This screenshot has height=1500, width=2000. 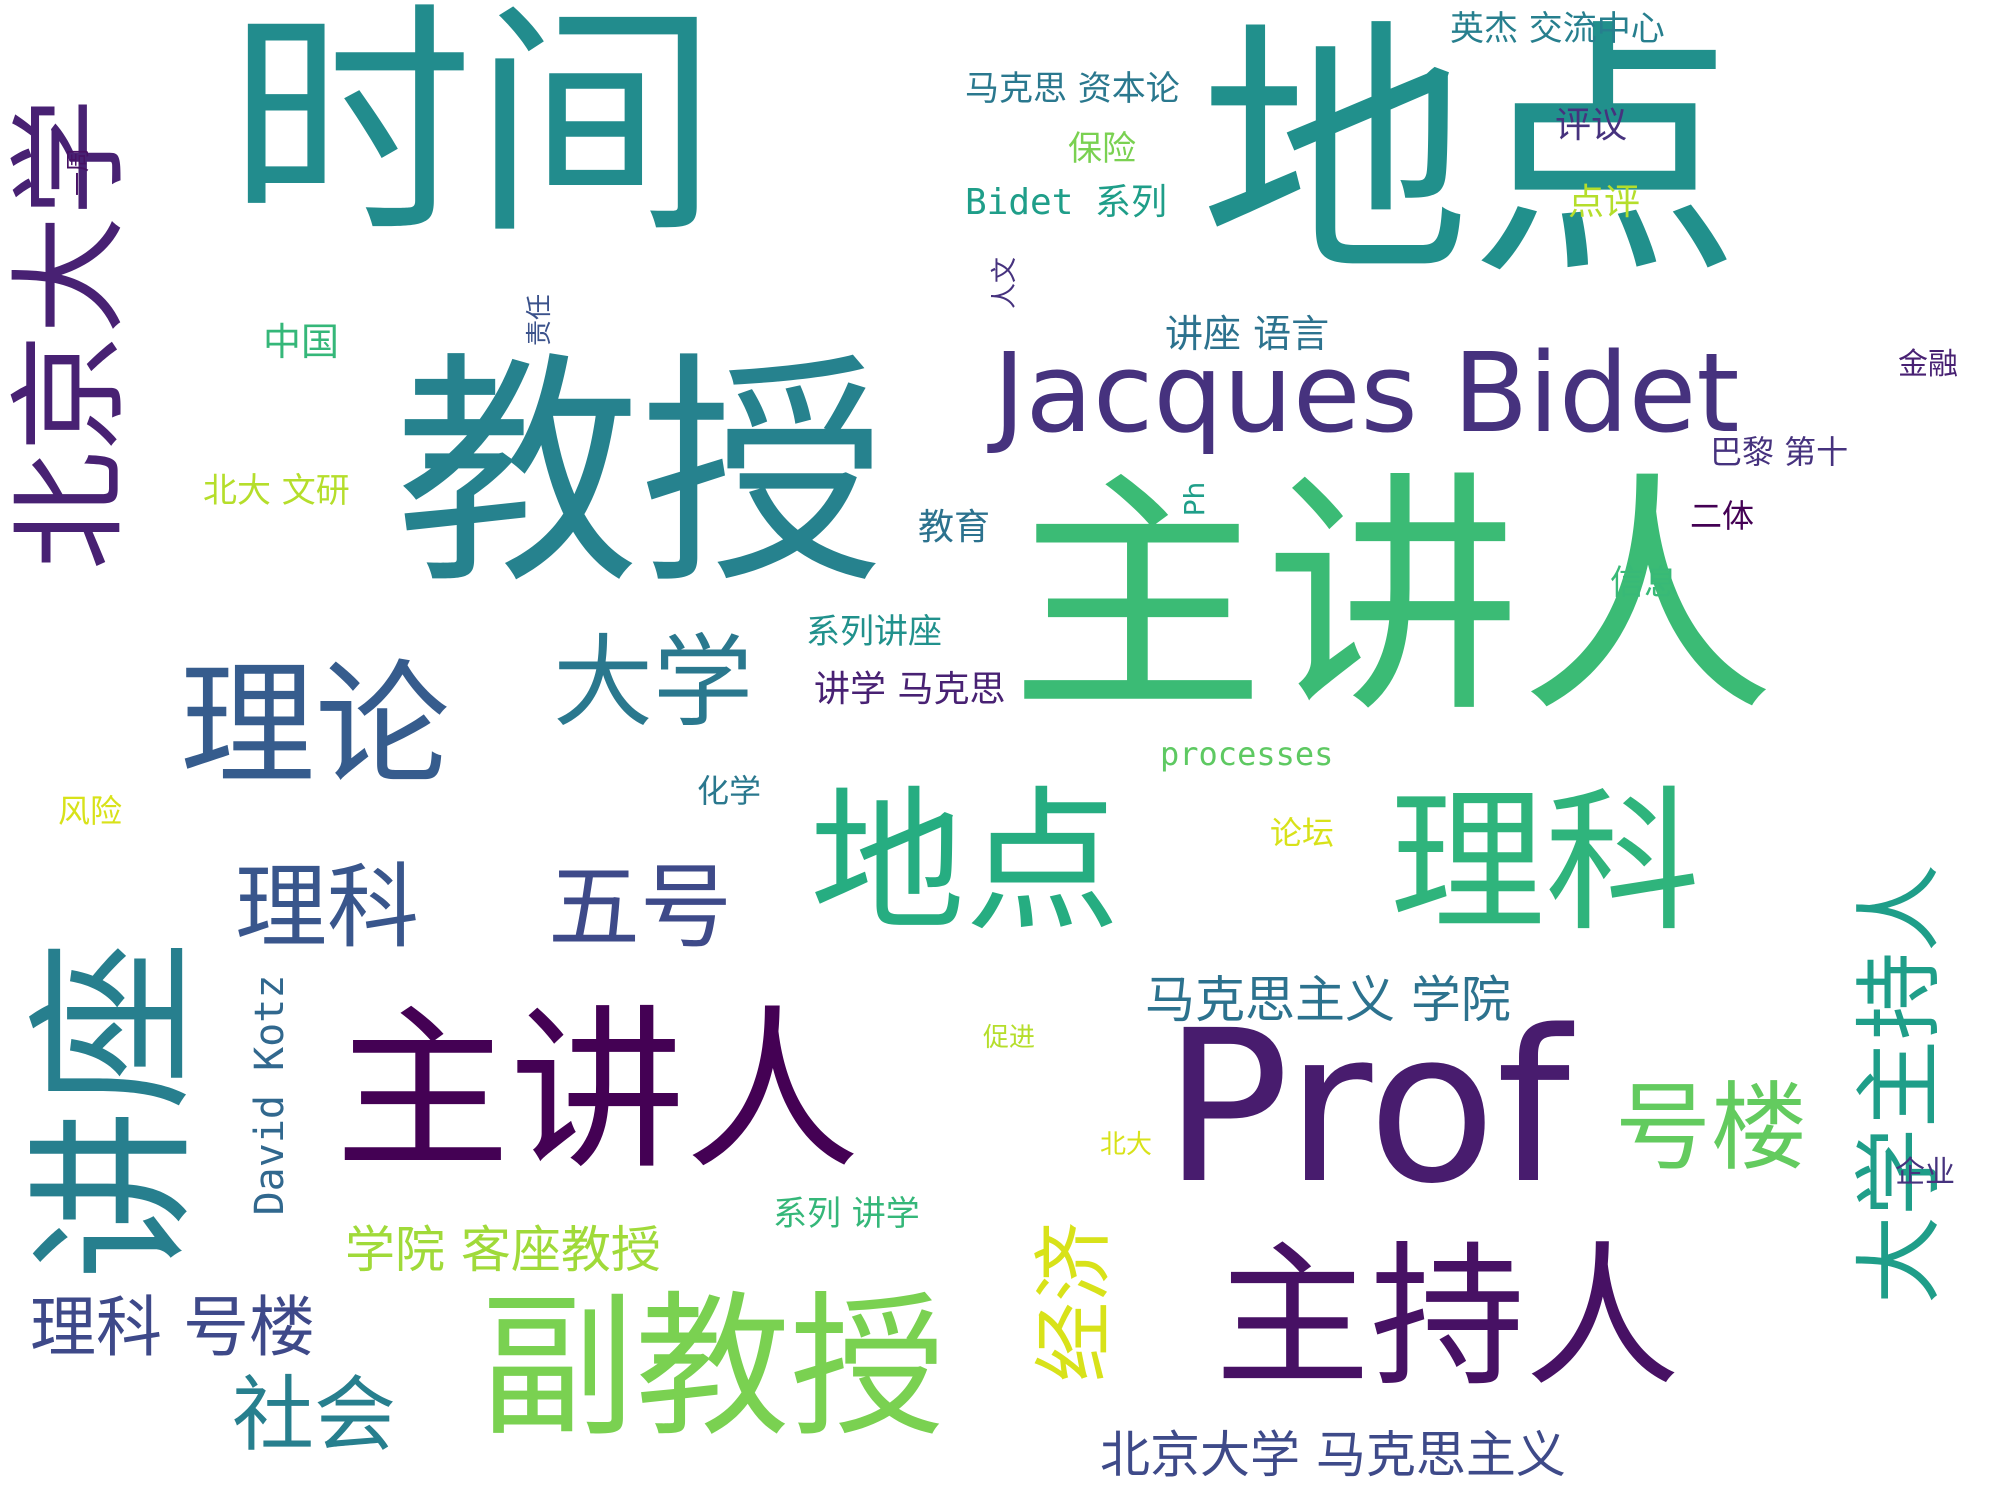 I want to click on word-makesi-zibenlun: 马克思 资本论, so click(x=1072, y=89).